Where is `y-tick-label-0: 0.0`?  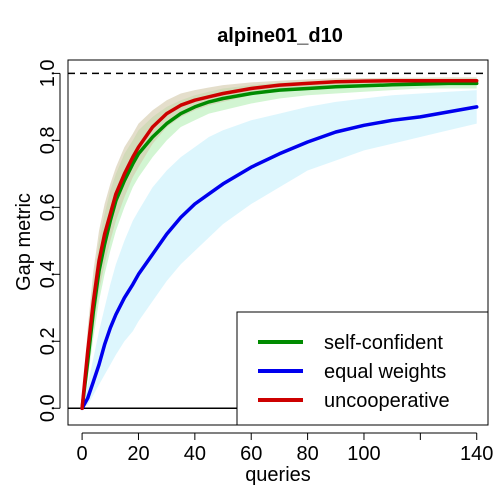 y-tick-label-0: 0.0 is located at coordinates (48, 408).